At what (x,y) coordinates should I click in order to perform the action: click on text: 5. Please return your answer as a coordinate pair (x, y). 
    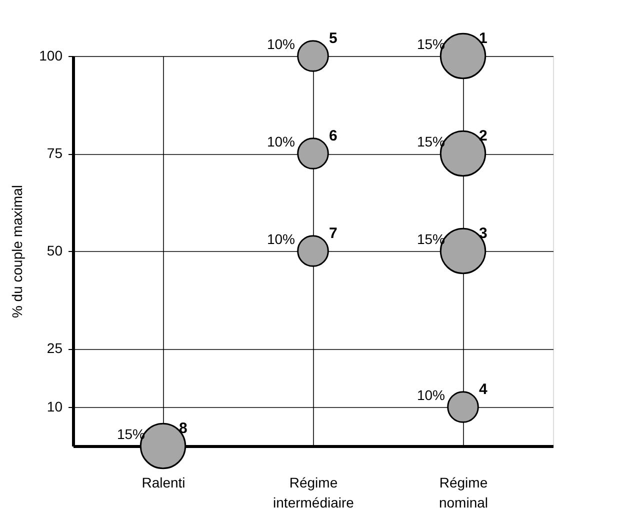
    Looking at the image, I should click on (333, 38).